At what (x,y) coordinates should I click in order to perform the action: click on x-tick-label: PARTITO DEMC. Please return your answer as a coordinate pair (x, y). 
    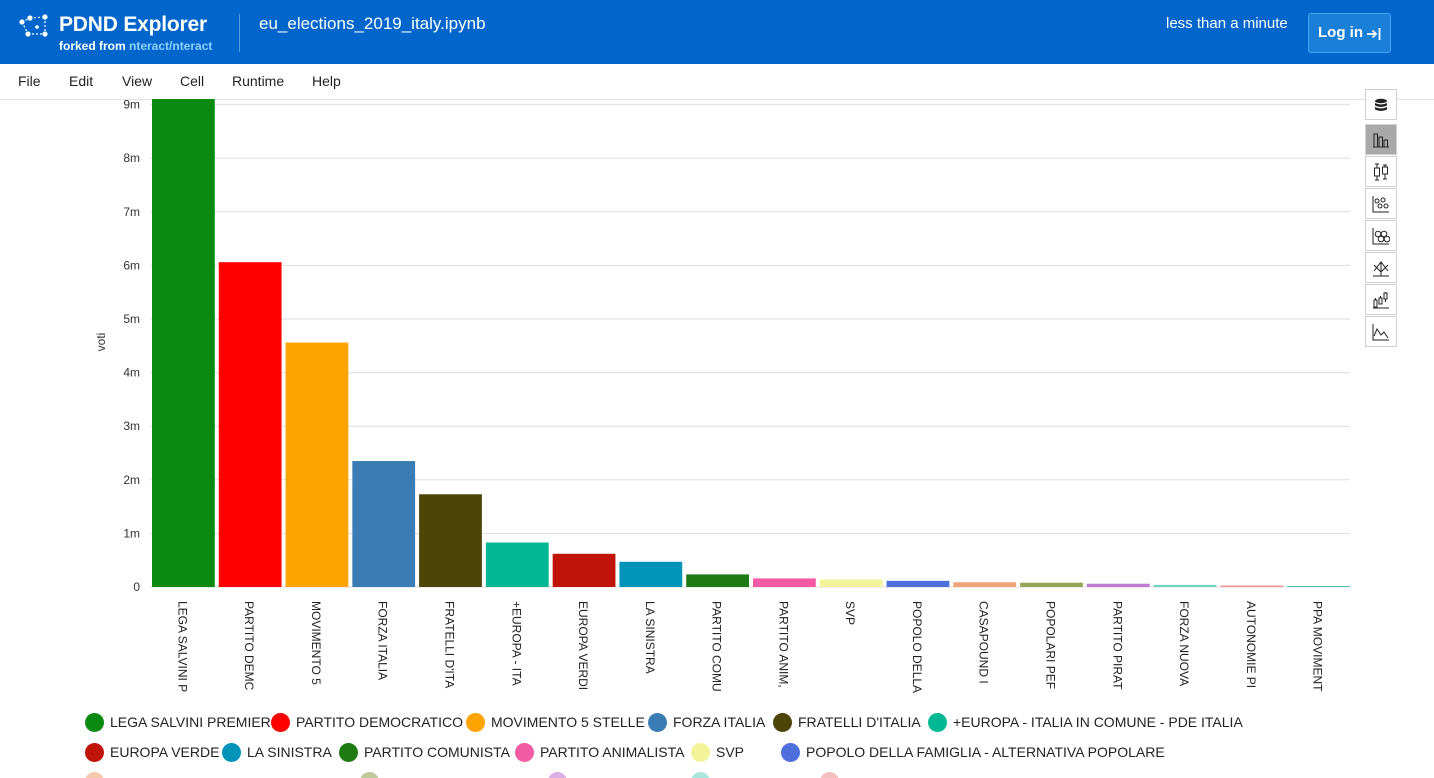
    Looking at the image, I should click on (249, 646).